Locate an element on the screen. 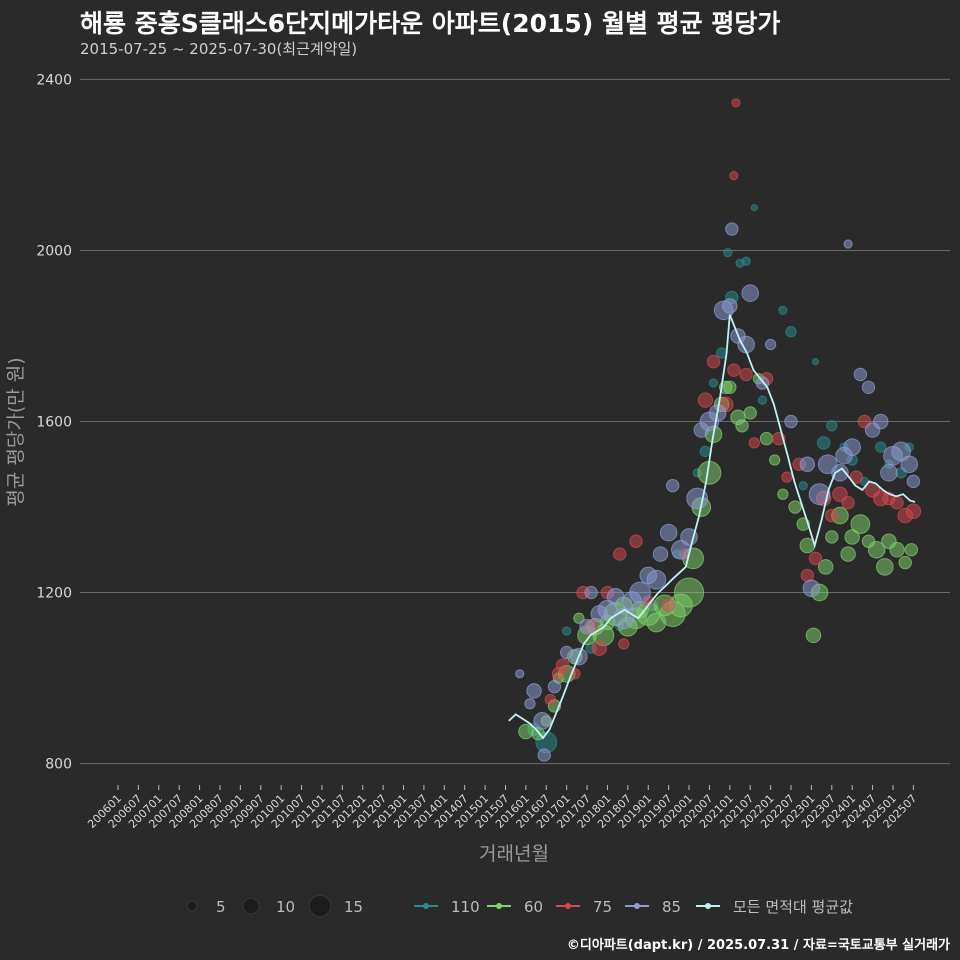  series-legend-label: 75 is located at coordinates (602, 907).